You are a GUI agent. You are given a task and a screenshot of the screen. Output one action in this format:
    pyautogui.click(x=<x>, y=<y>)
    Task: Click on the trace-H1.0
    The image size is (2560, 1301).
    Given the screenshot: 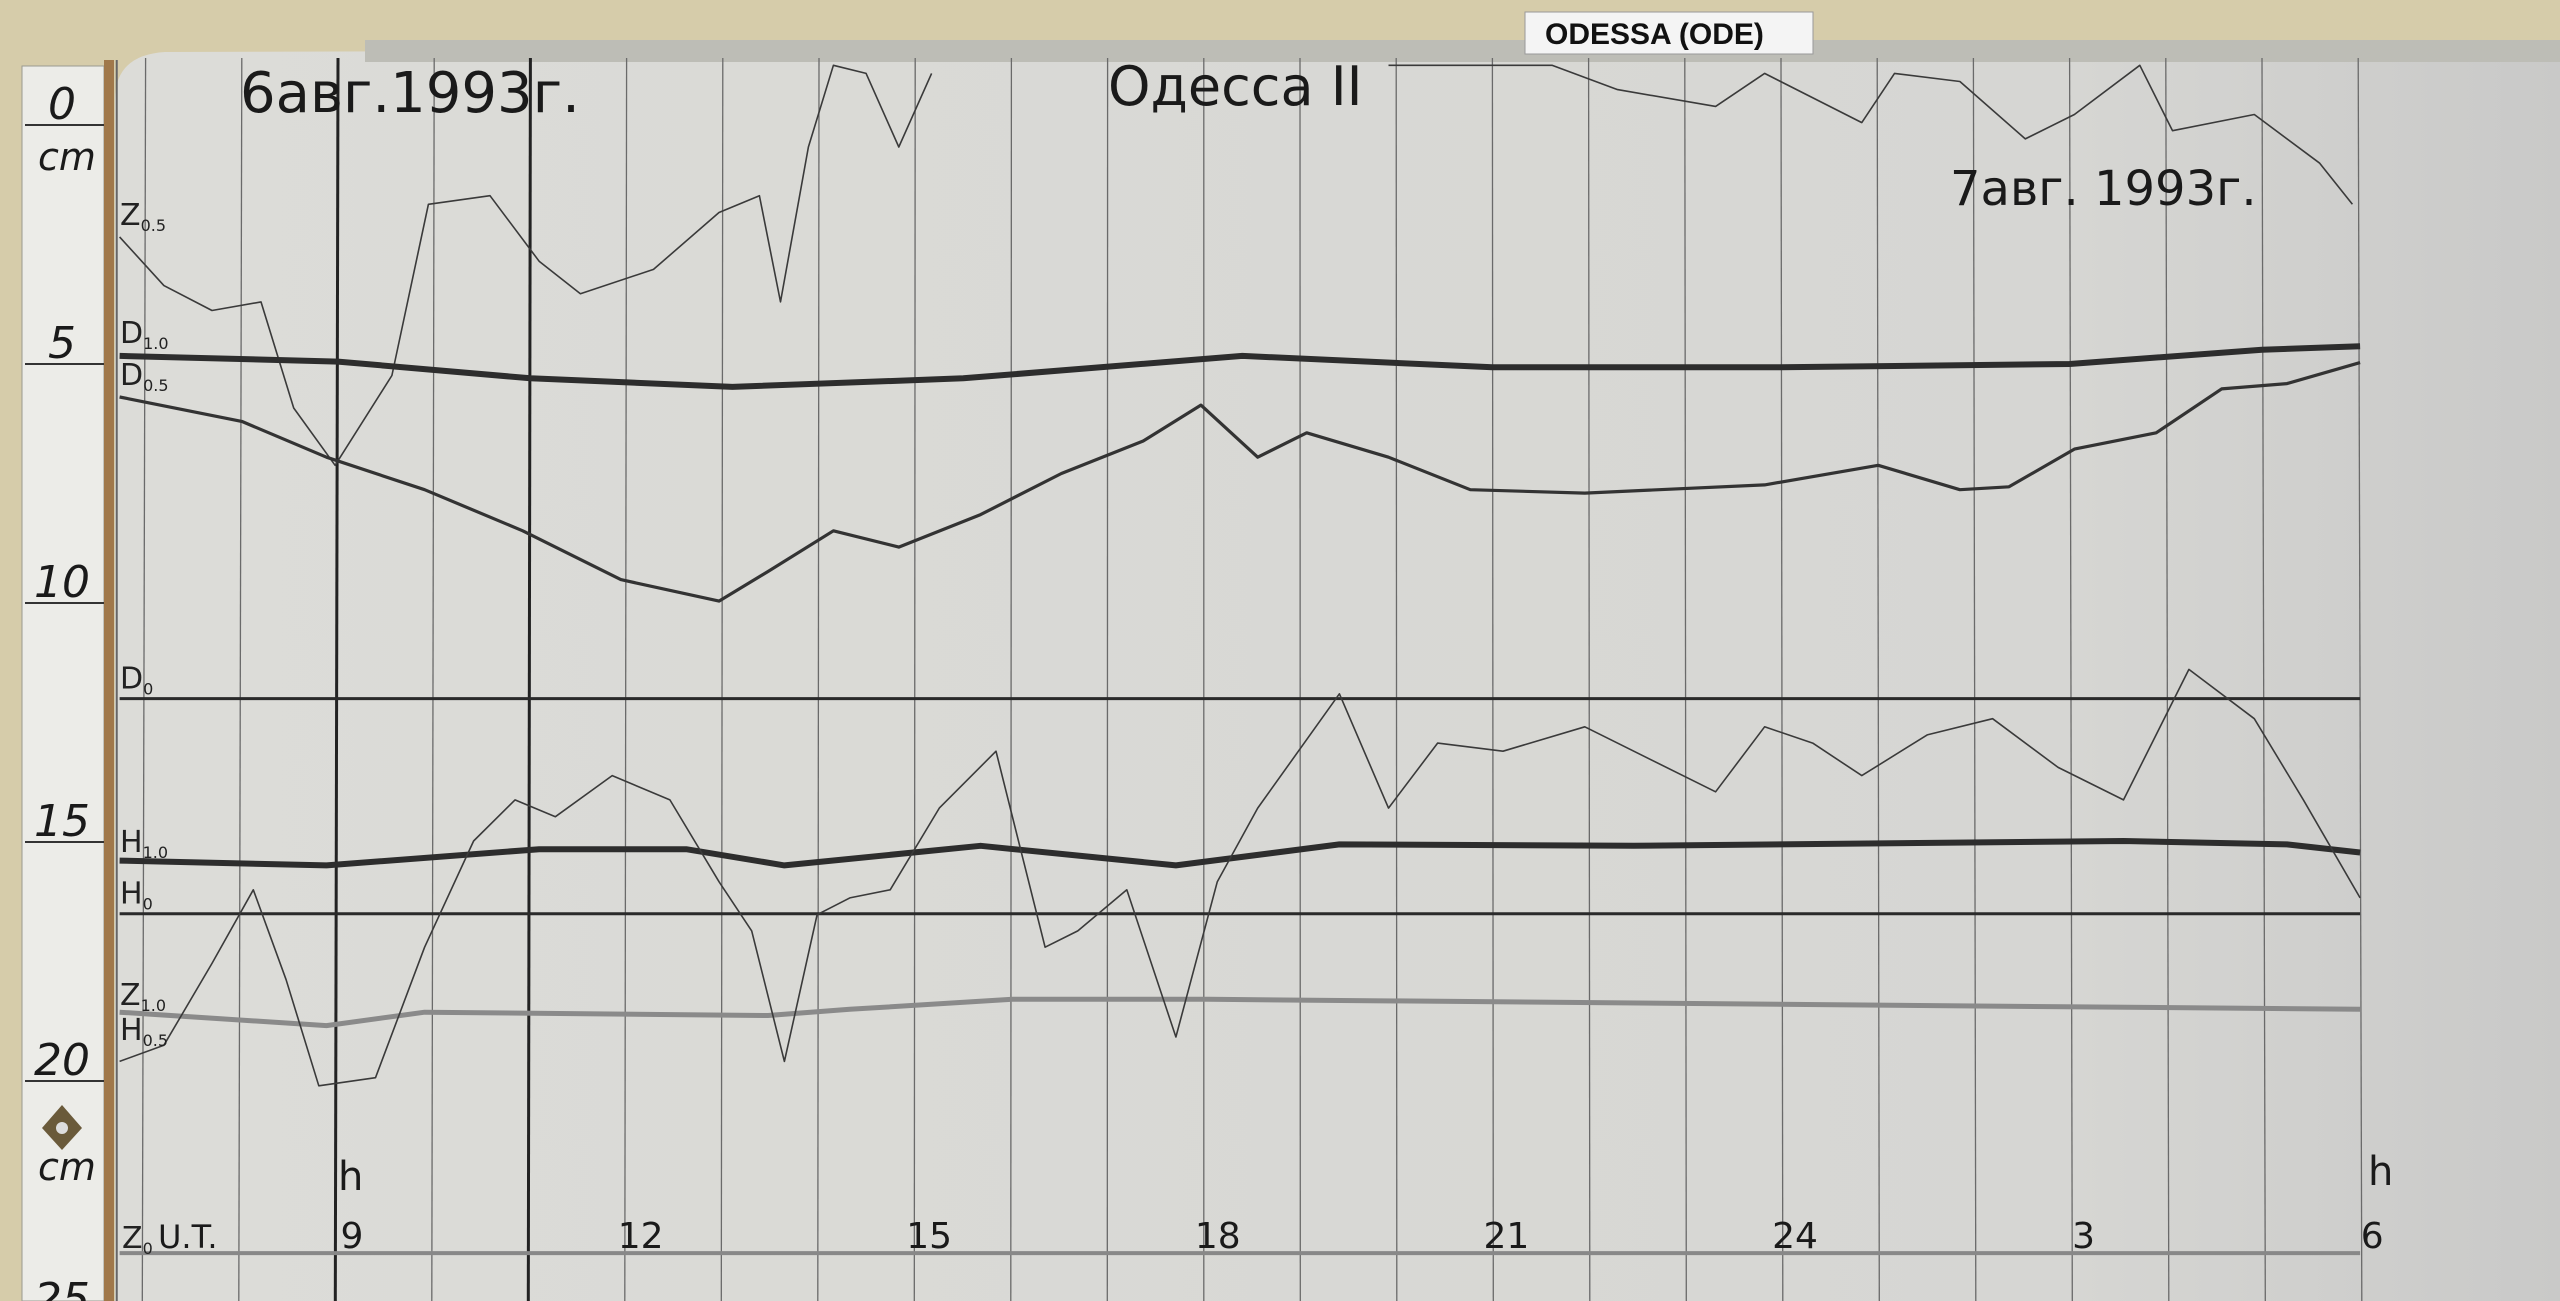 What is the action you would take?
    pyautogui.click(x=1240, y=853)
    